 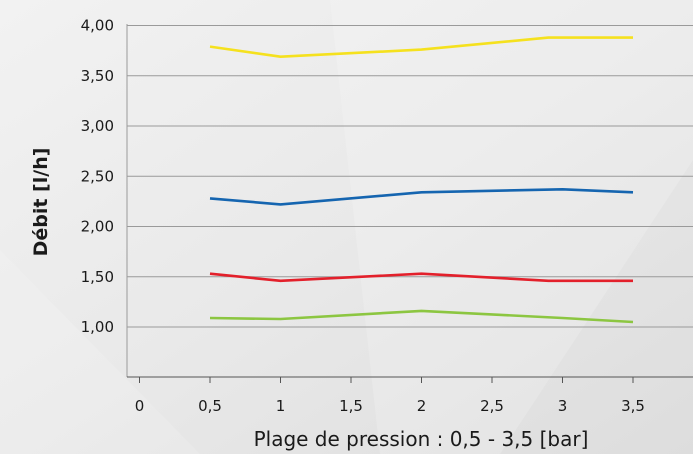 What do you see at coordinates (41, 202) in the screenshot?
I see `y-axis-title: Débit [l/h]` at bounding box center [41, 202].